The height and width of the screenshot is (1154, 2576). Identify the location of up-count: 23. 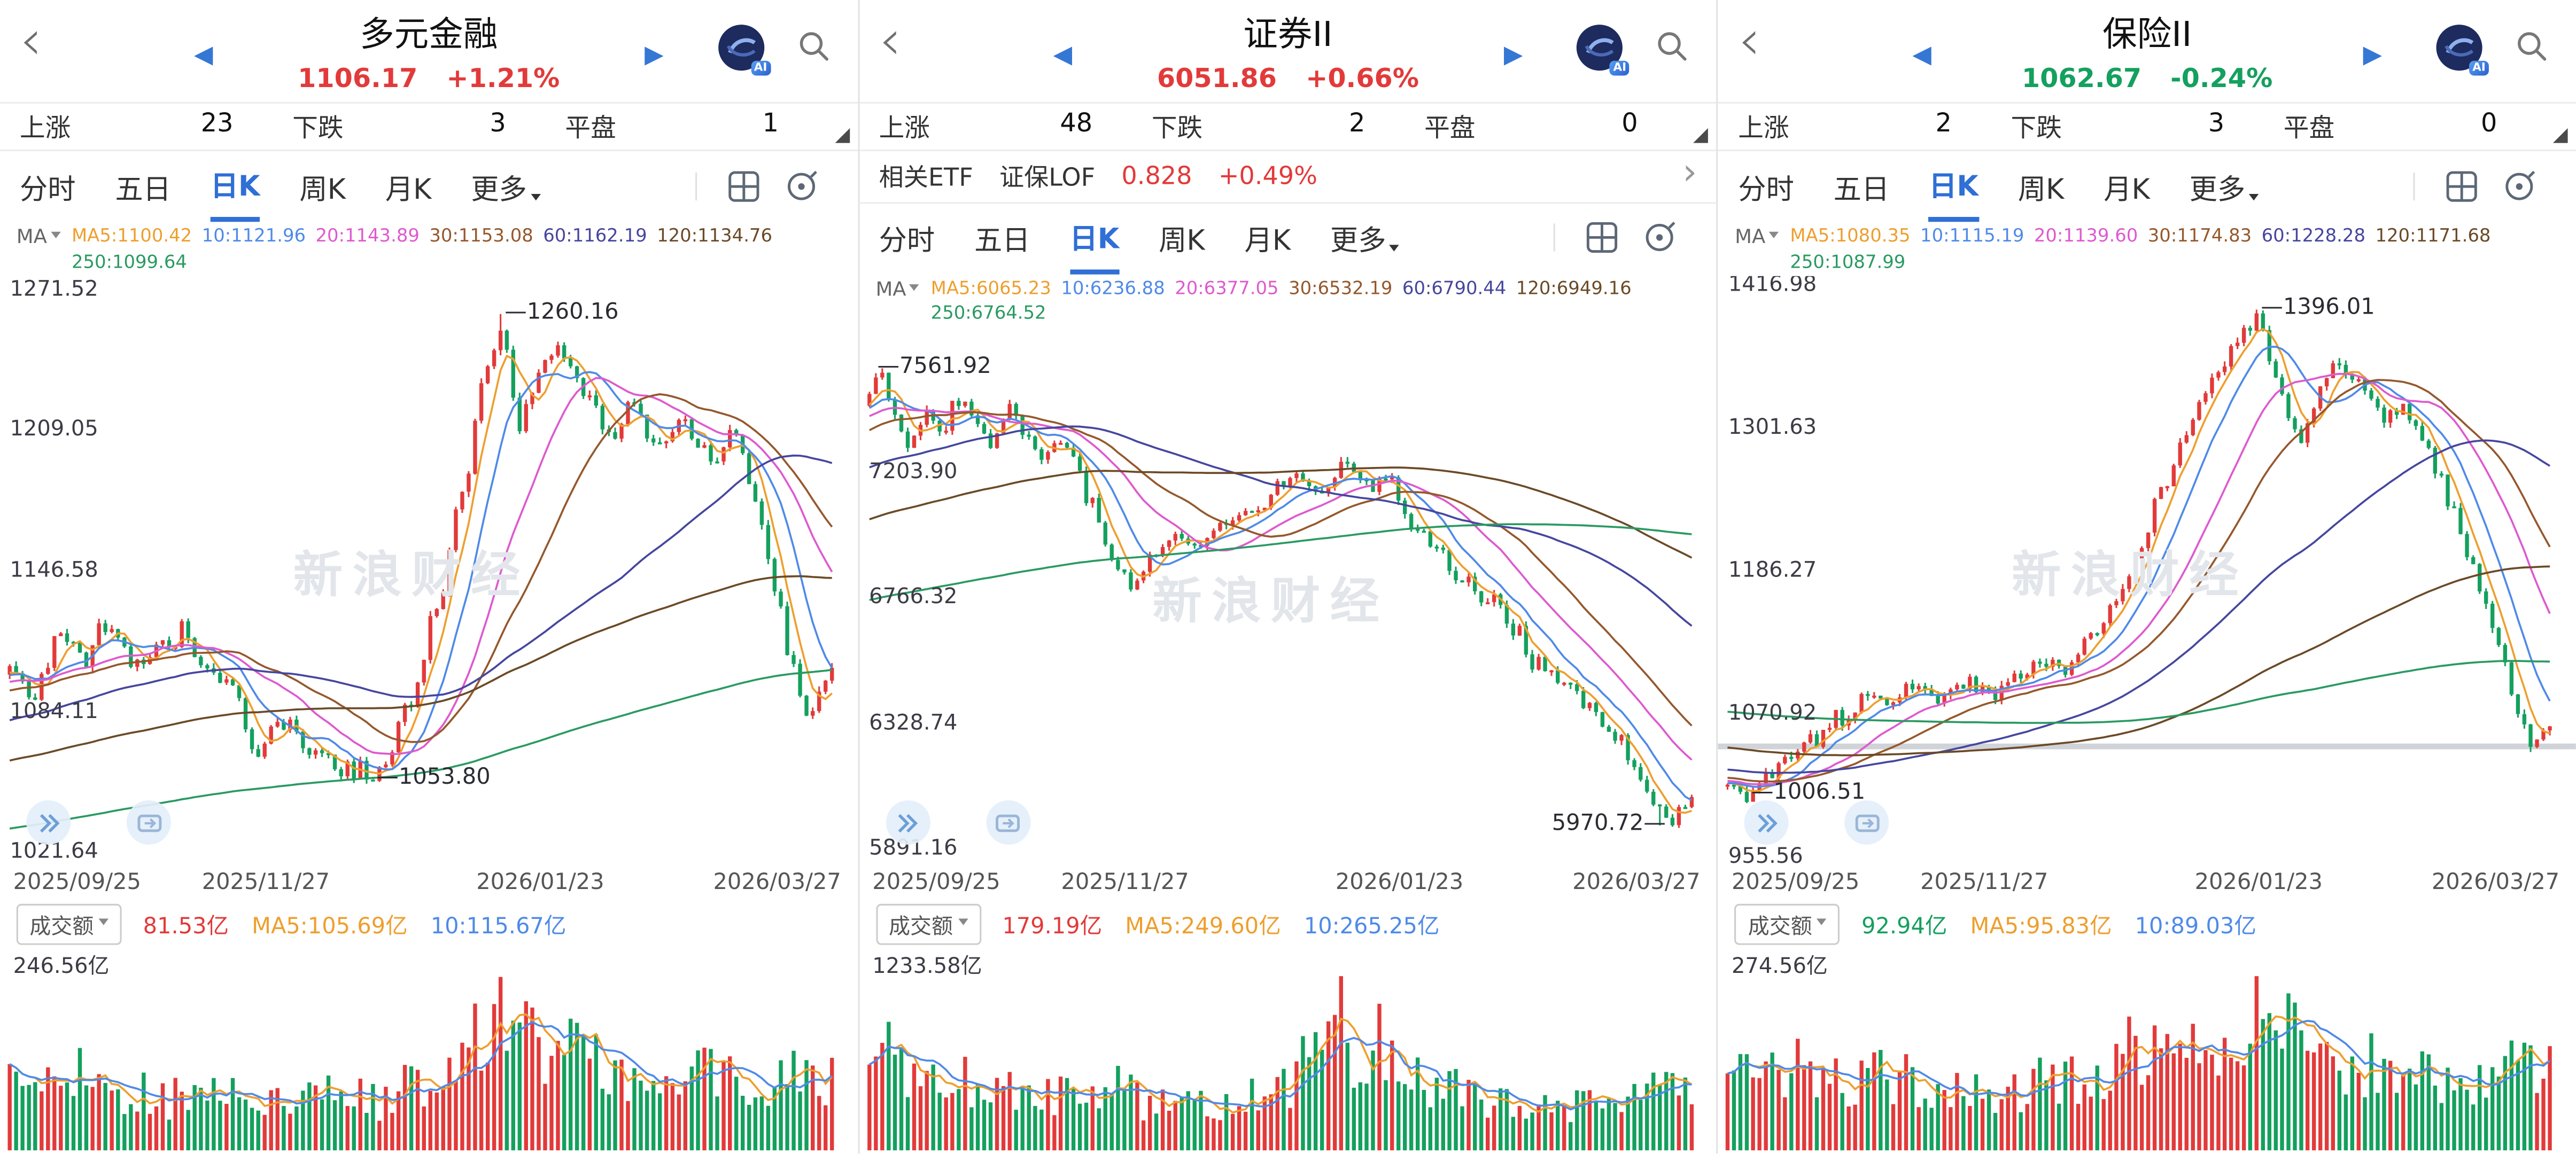
(217, 123).